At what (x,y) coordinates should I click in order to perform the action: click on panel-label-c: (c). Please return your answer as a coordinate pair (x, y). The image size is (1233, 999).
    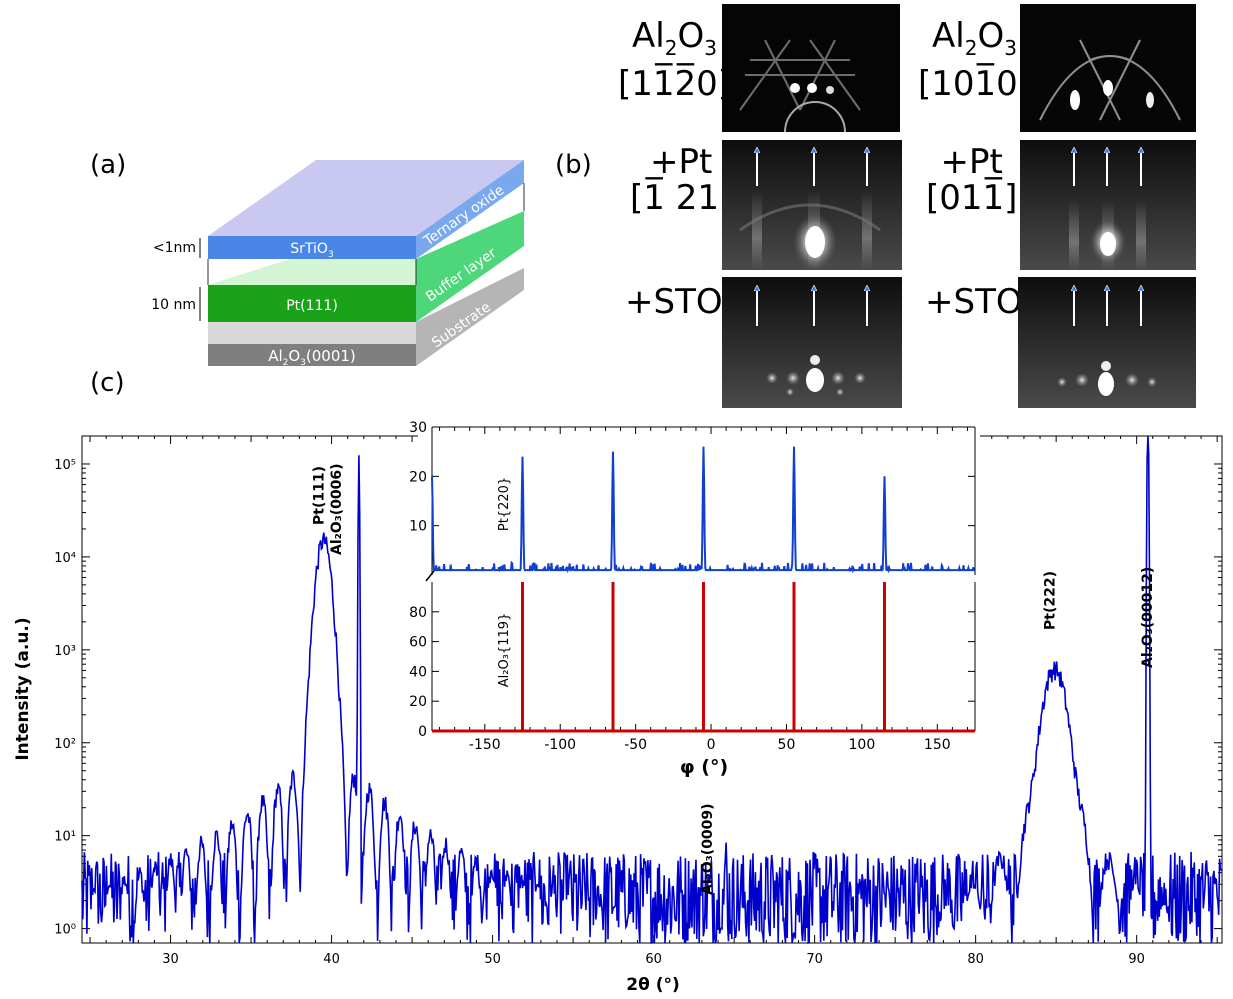
    Looking at the image, I should click on (107, 383).